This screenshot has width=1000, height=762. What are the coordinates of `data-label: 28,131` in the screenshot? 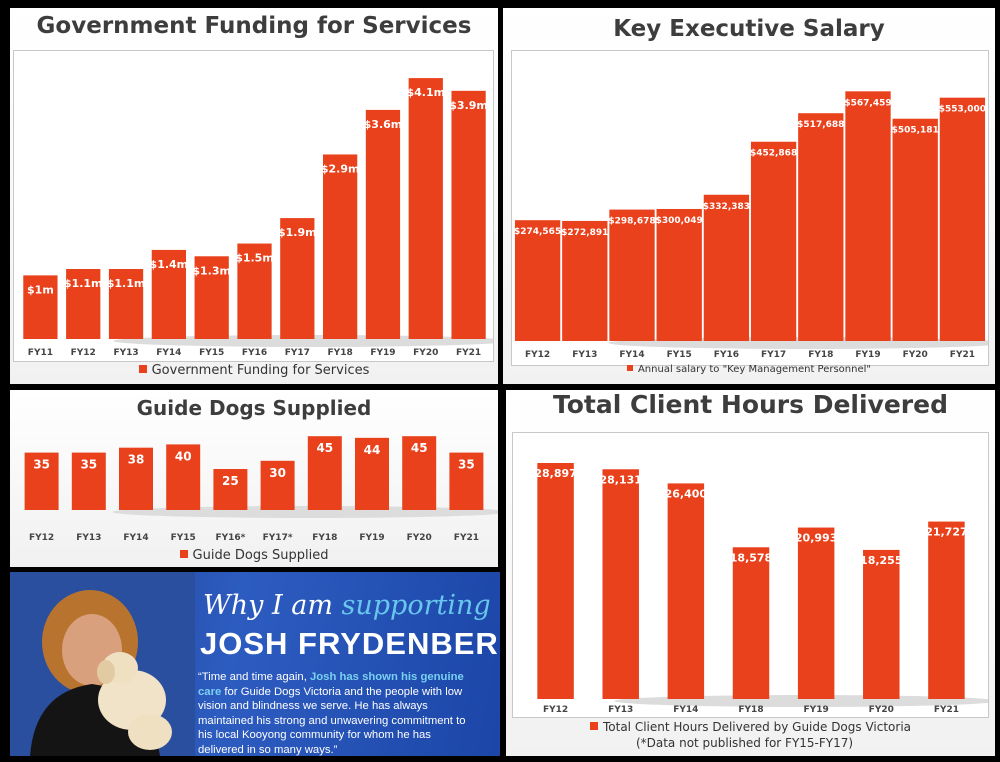 It's located at (620, 479).